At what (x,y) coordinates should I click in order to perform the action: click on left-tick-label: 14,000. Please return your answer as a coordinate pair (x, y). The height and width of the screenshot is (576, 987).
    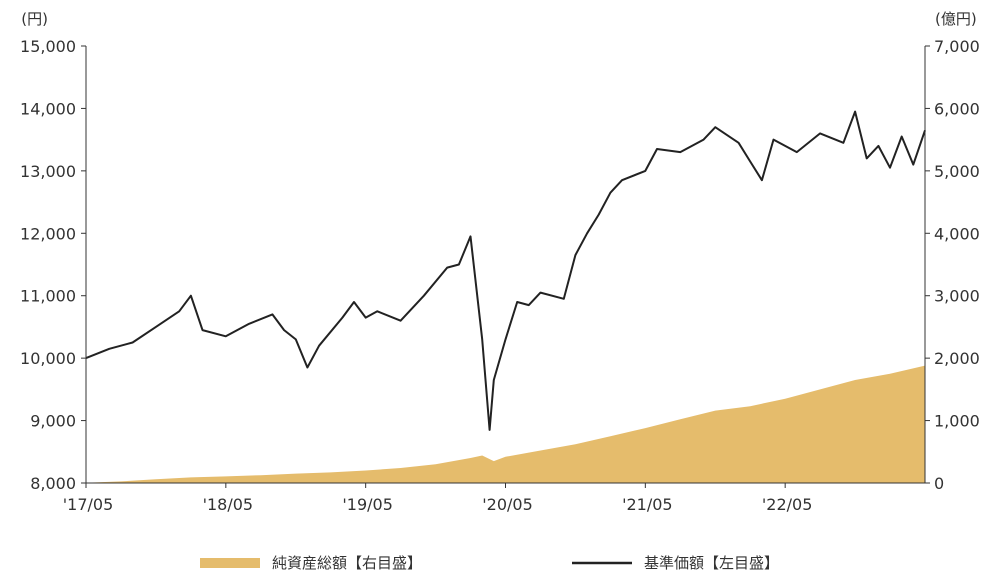
    Looking at the image, I should click on (48, 108).